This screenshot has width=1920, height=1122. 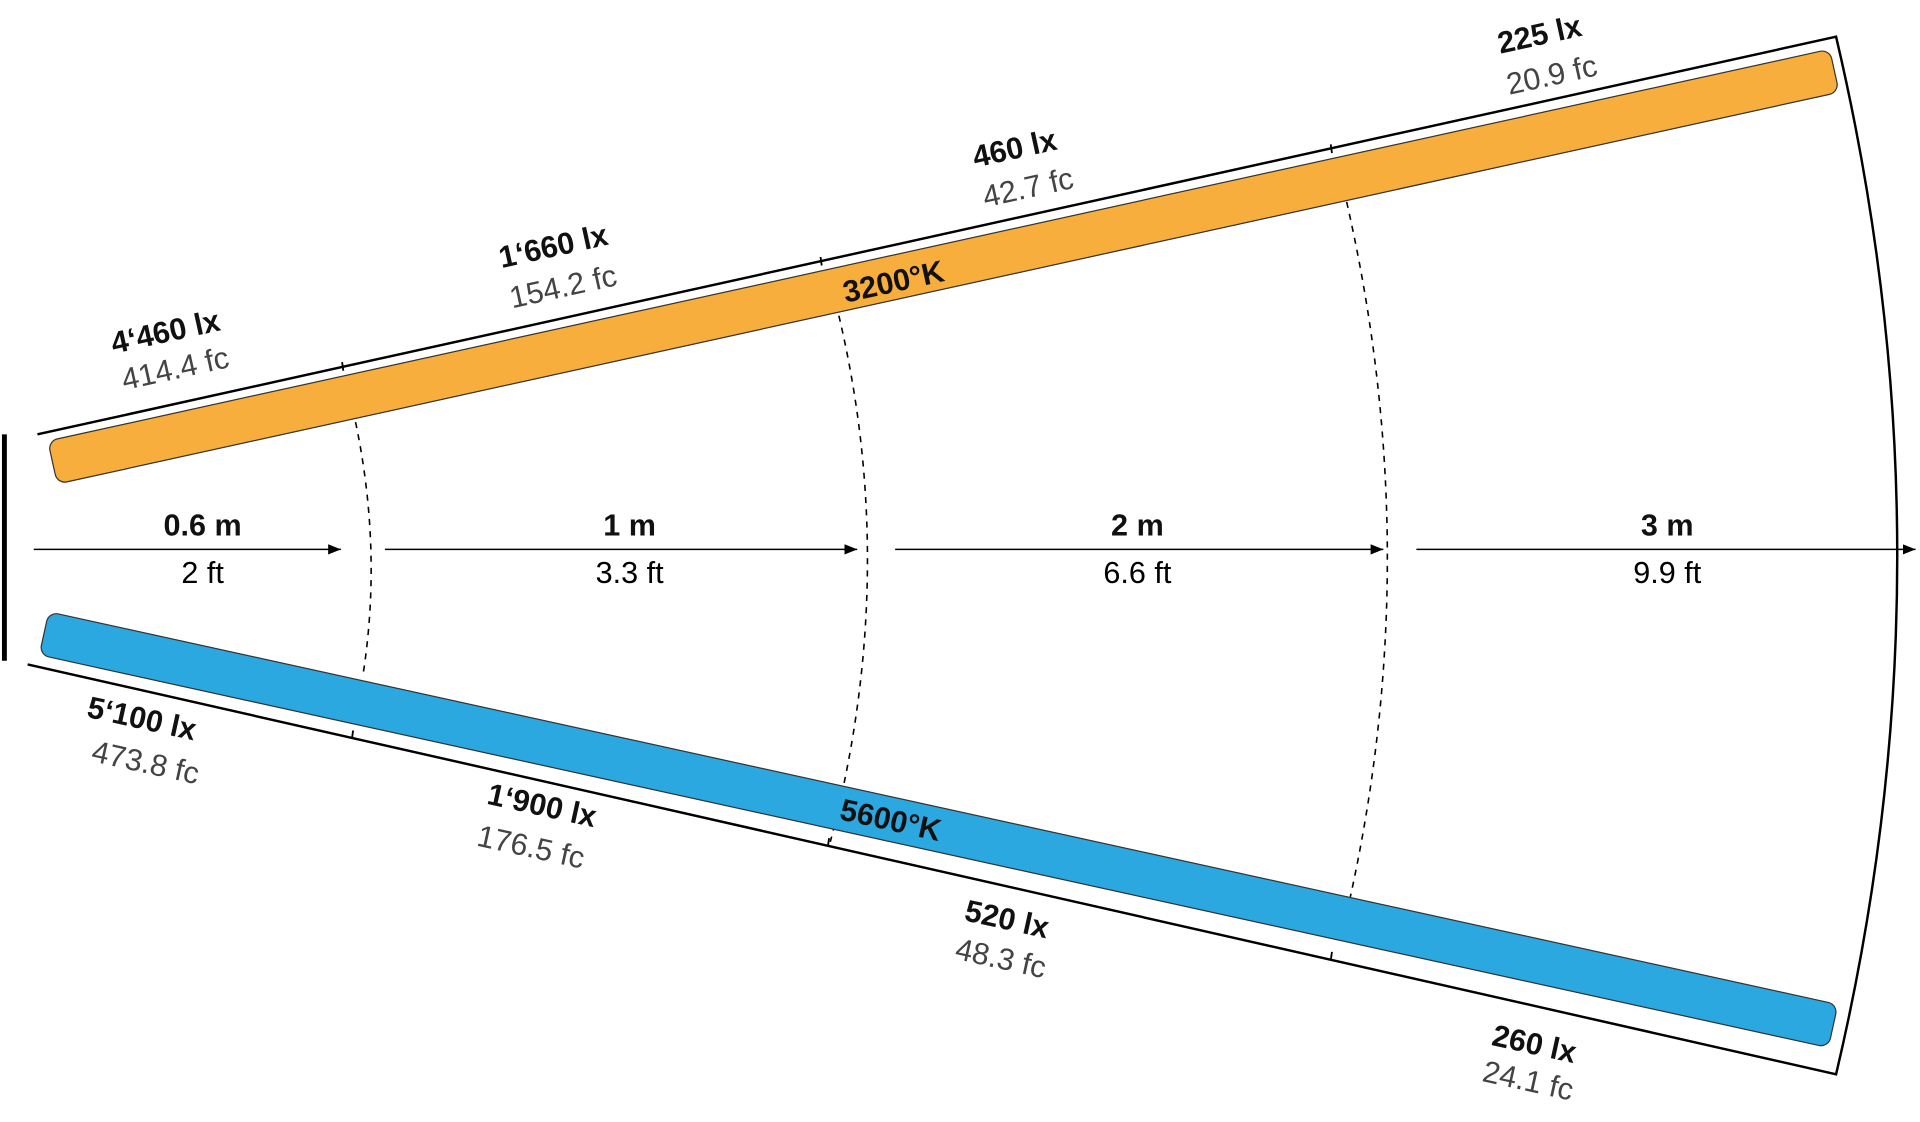 I want to click on distance-m: 2 m, so click(x=1137, y=525).